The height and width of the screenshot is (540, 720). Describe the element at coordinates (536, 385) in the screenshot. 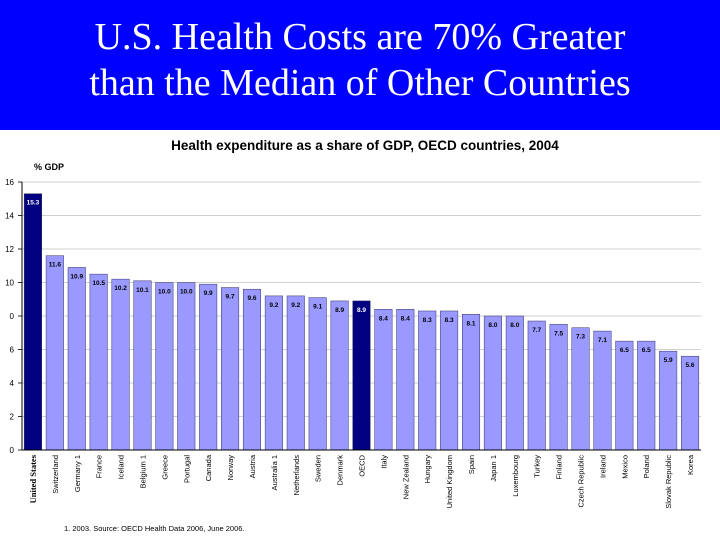

I see `bar-turkey` at that location.